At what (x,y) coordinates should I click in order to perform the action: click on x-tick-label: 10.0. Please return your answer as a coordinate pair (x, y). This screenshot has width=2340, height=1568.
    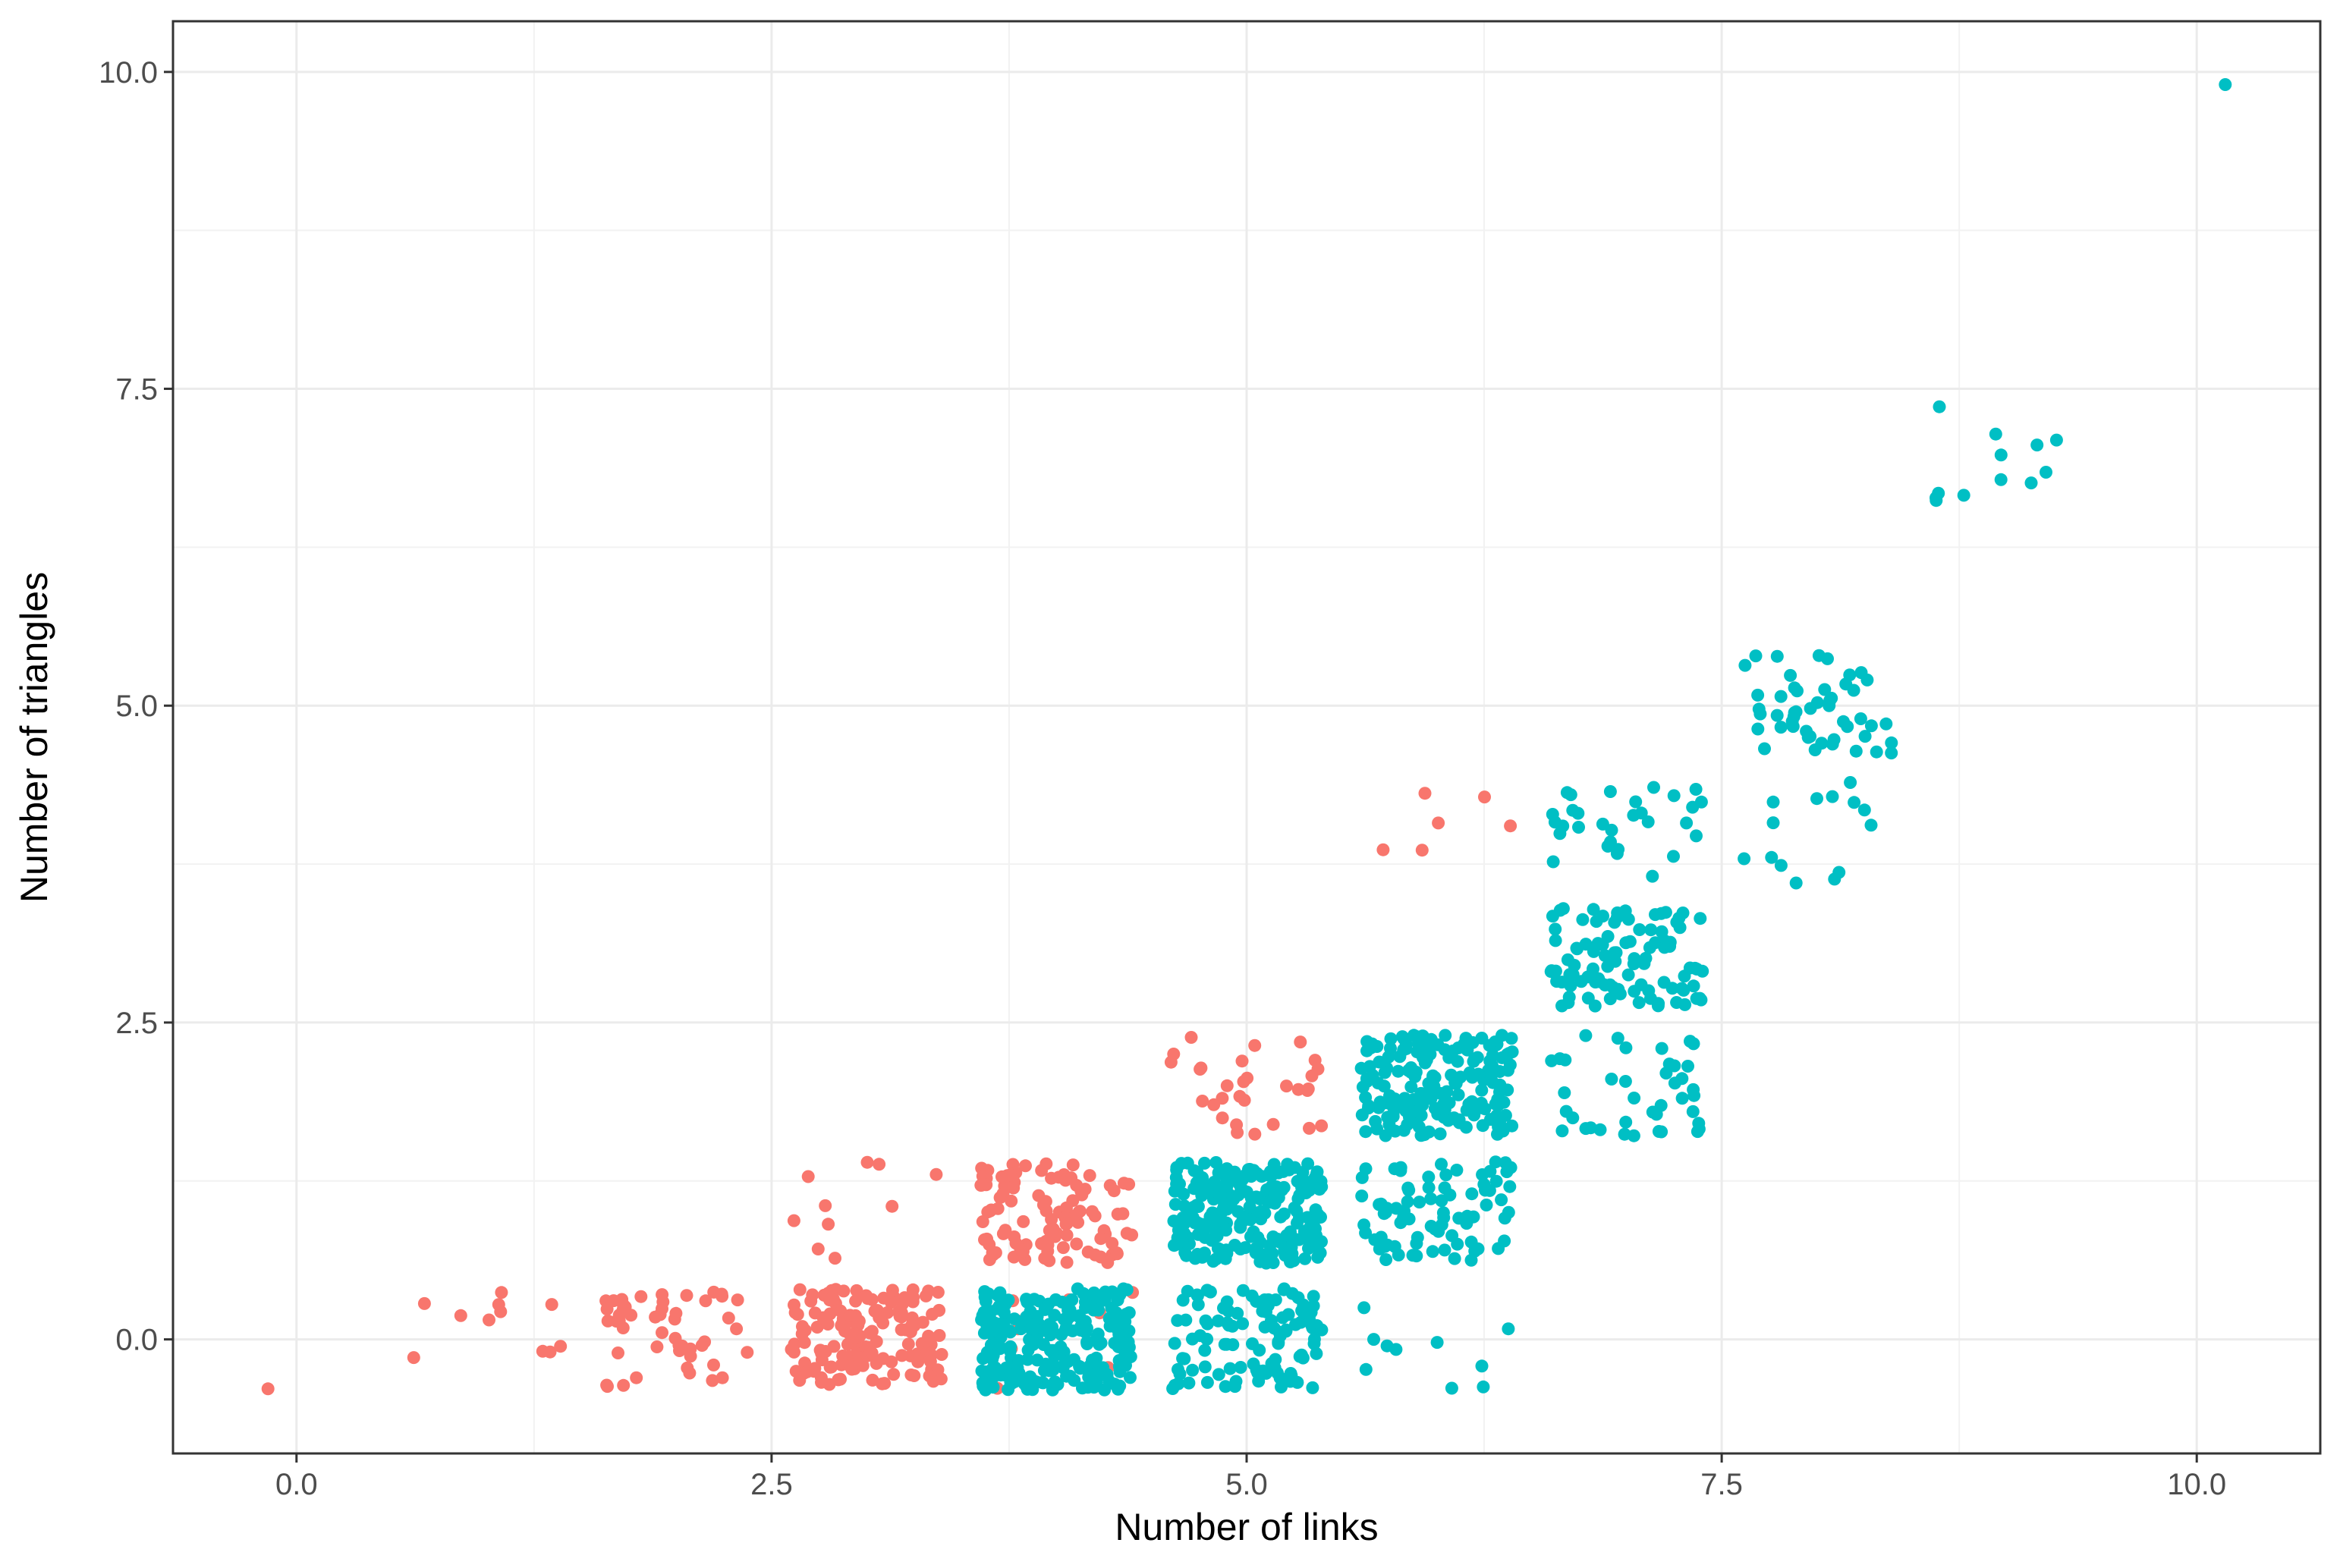
    Looking at the image, I should click on (2196, 1485).